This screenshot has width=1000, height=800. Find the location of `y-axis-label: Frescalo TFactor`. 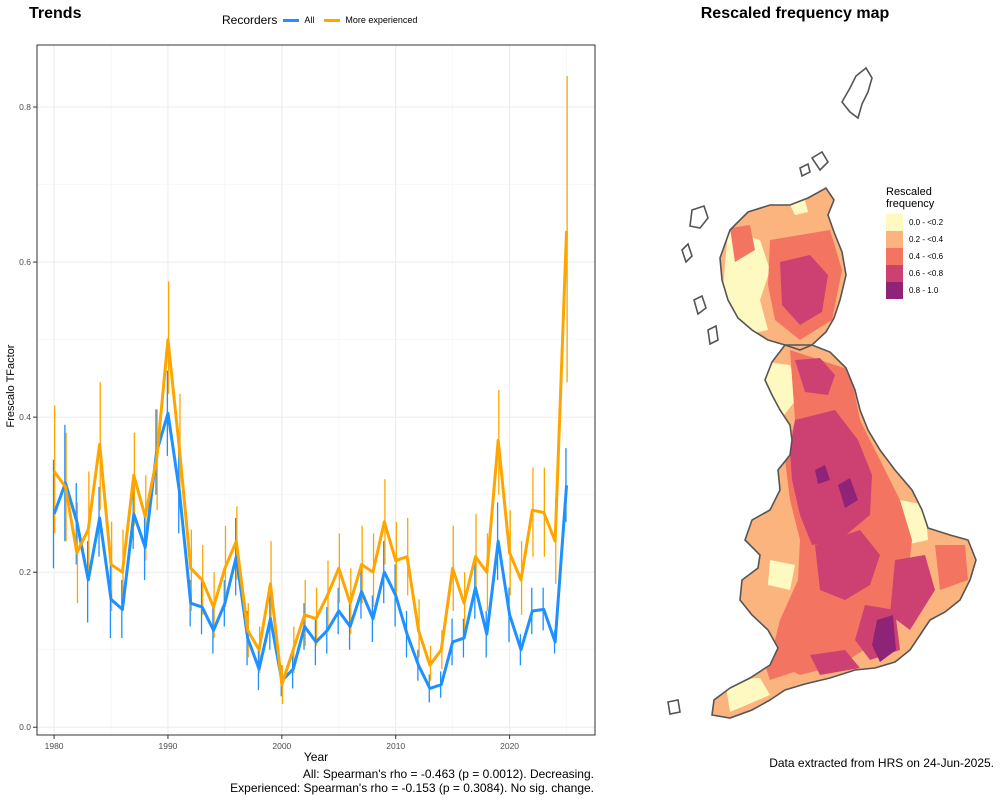

y-axis-label: Frescalo TFactor is located at coordinates (11, 385).